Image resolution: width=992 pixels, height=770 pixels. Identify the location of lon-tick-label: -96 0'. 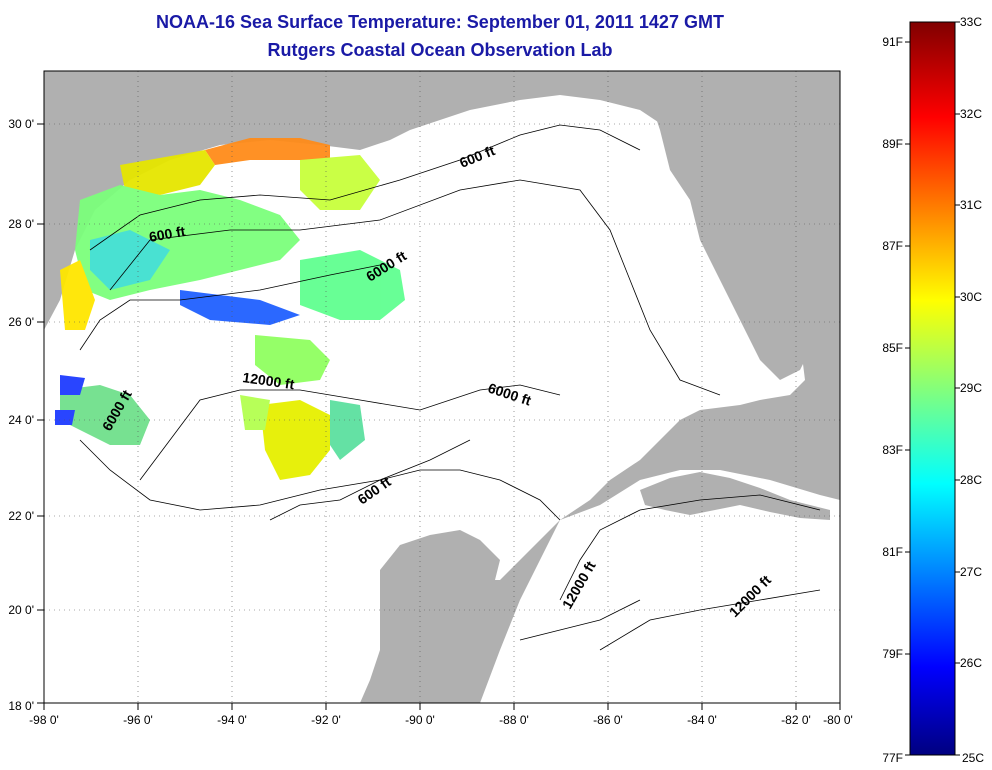
(138, 720).